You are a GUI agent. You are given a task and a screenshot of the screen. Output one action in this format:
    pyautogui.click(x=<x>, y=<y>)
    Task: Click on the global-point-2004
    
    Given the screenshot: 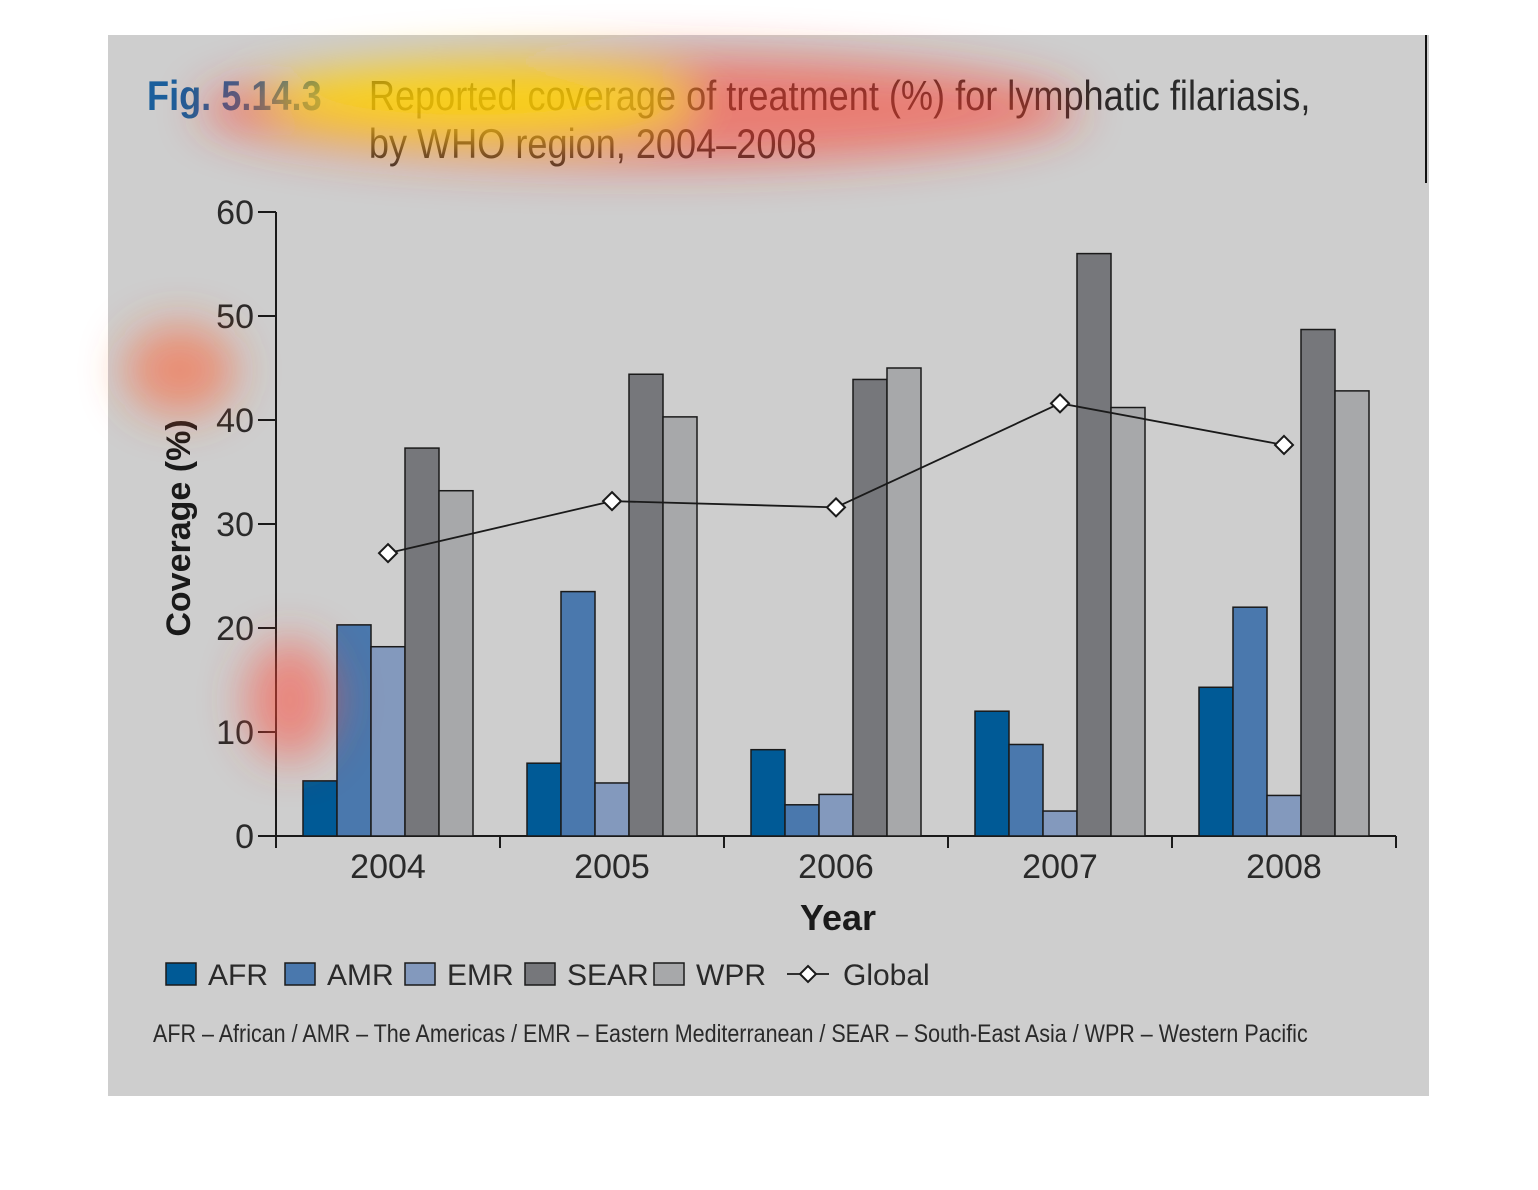 What is the action you would take?
    pyautogui.click(x=388, y=553)
    